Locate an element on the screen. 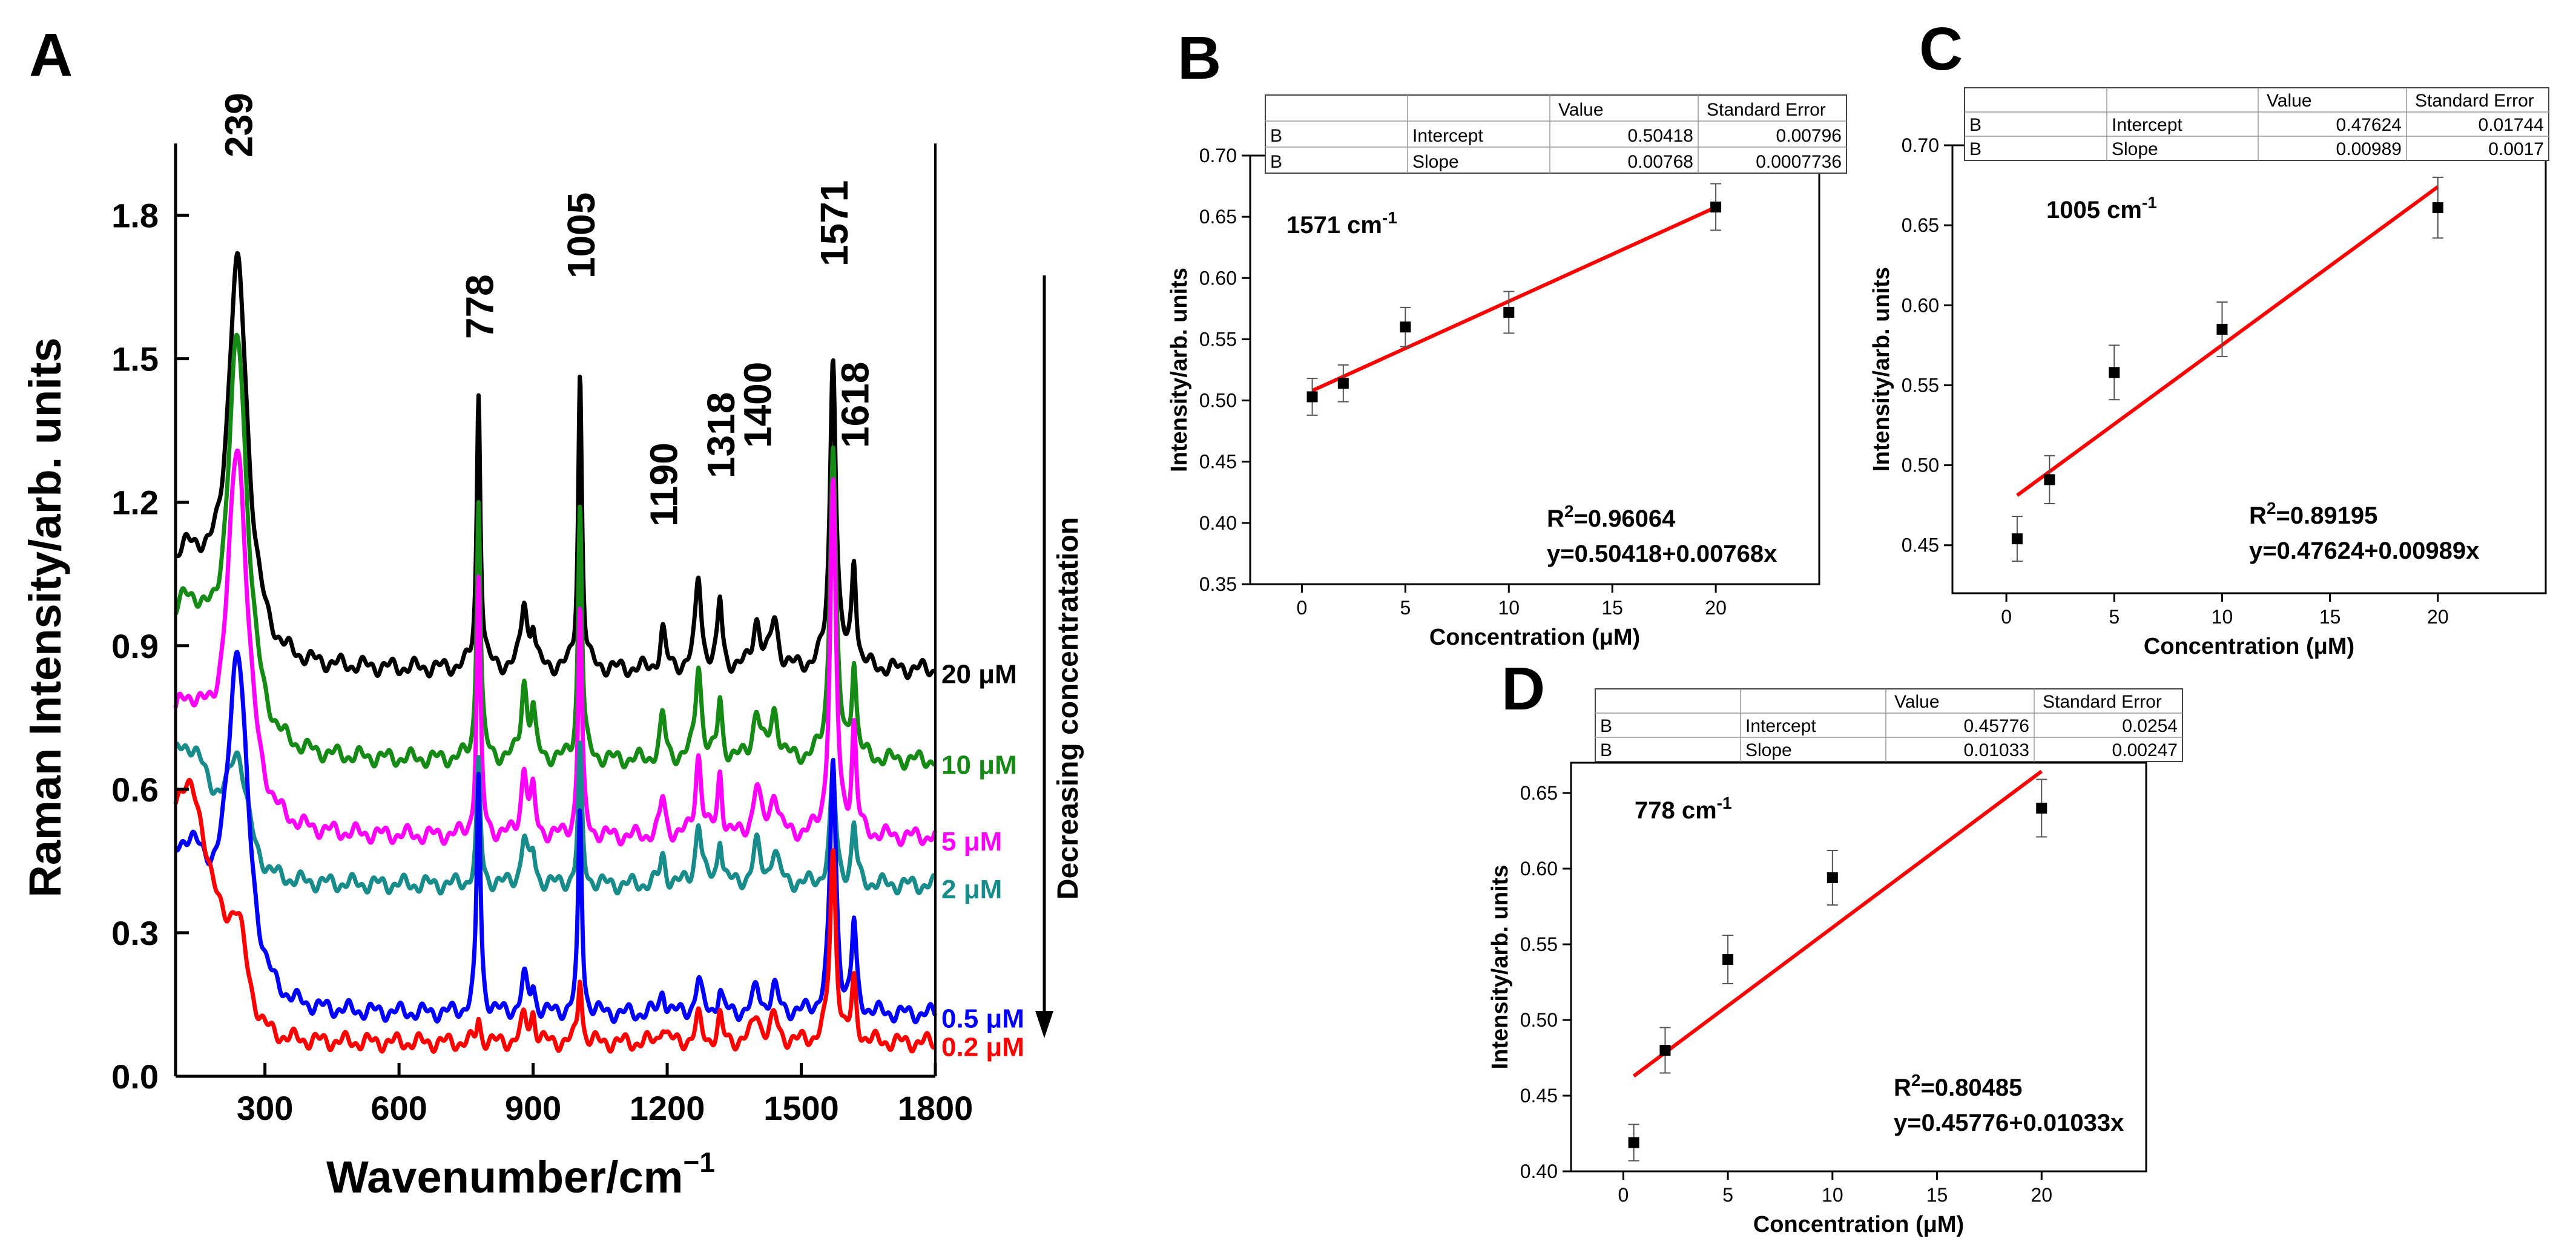 Image resolution: width=2576 pixels, height=1247 pixels. peak-label: 778 is located at coordinates (480, 306).